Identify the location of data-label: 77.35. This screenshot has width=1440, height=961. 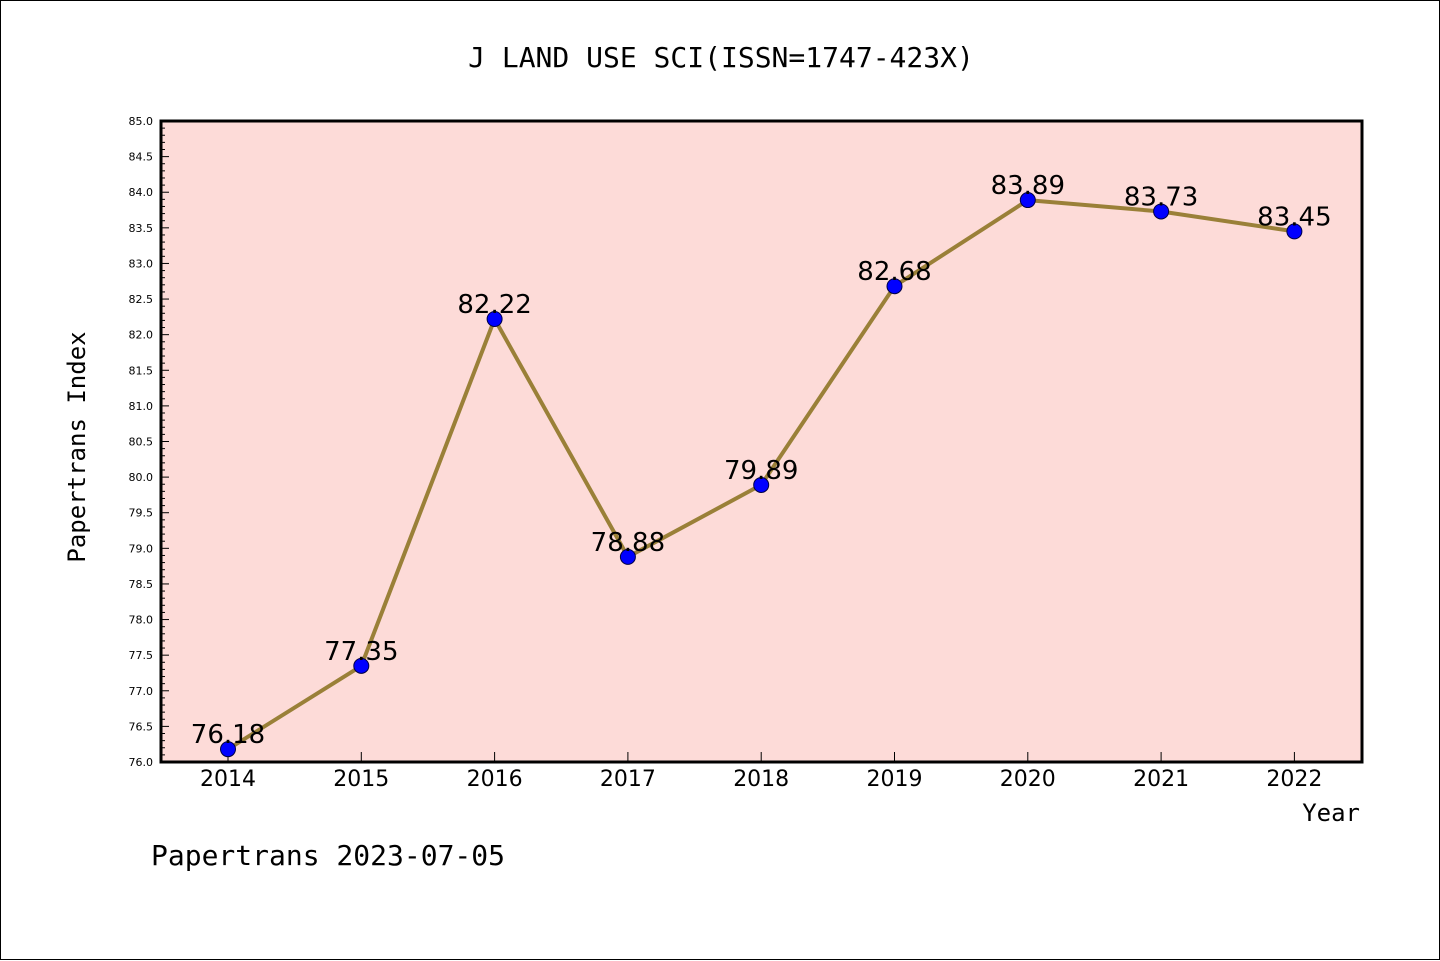
(361, 652).